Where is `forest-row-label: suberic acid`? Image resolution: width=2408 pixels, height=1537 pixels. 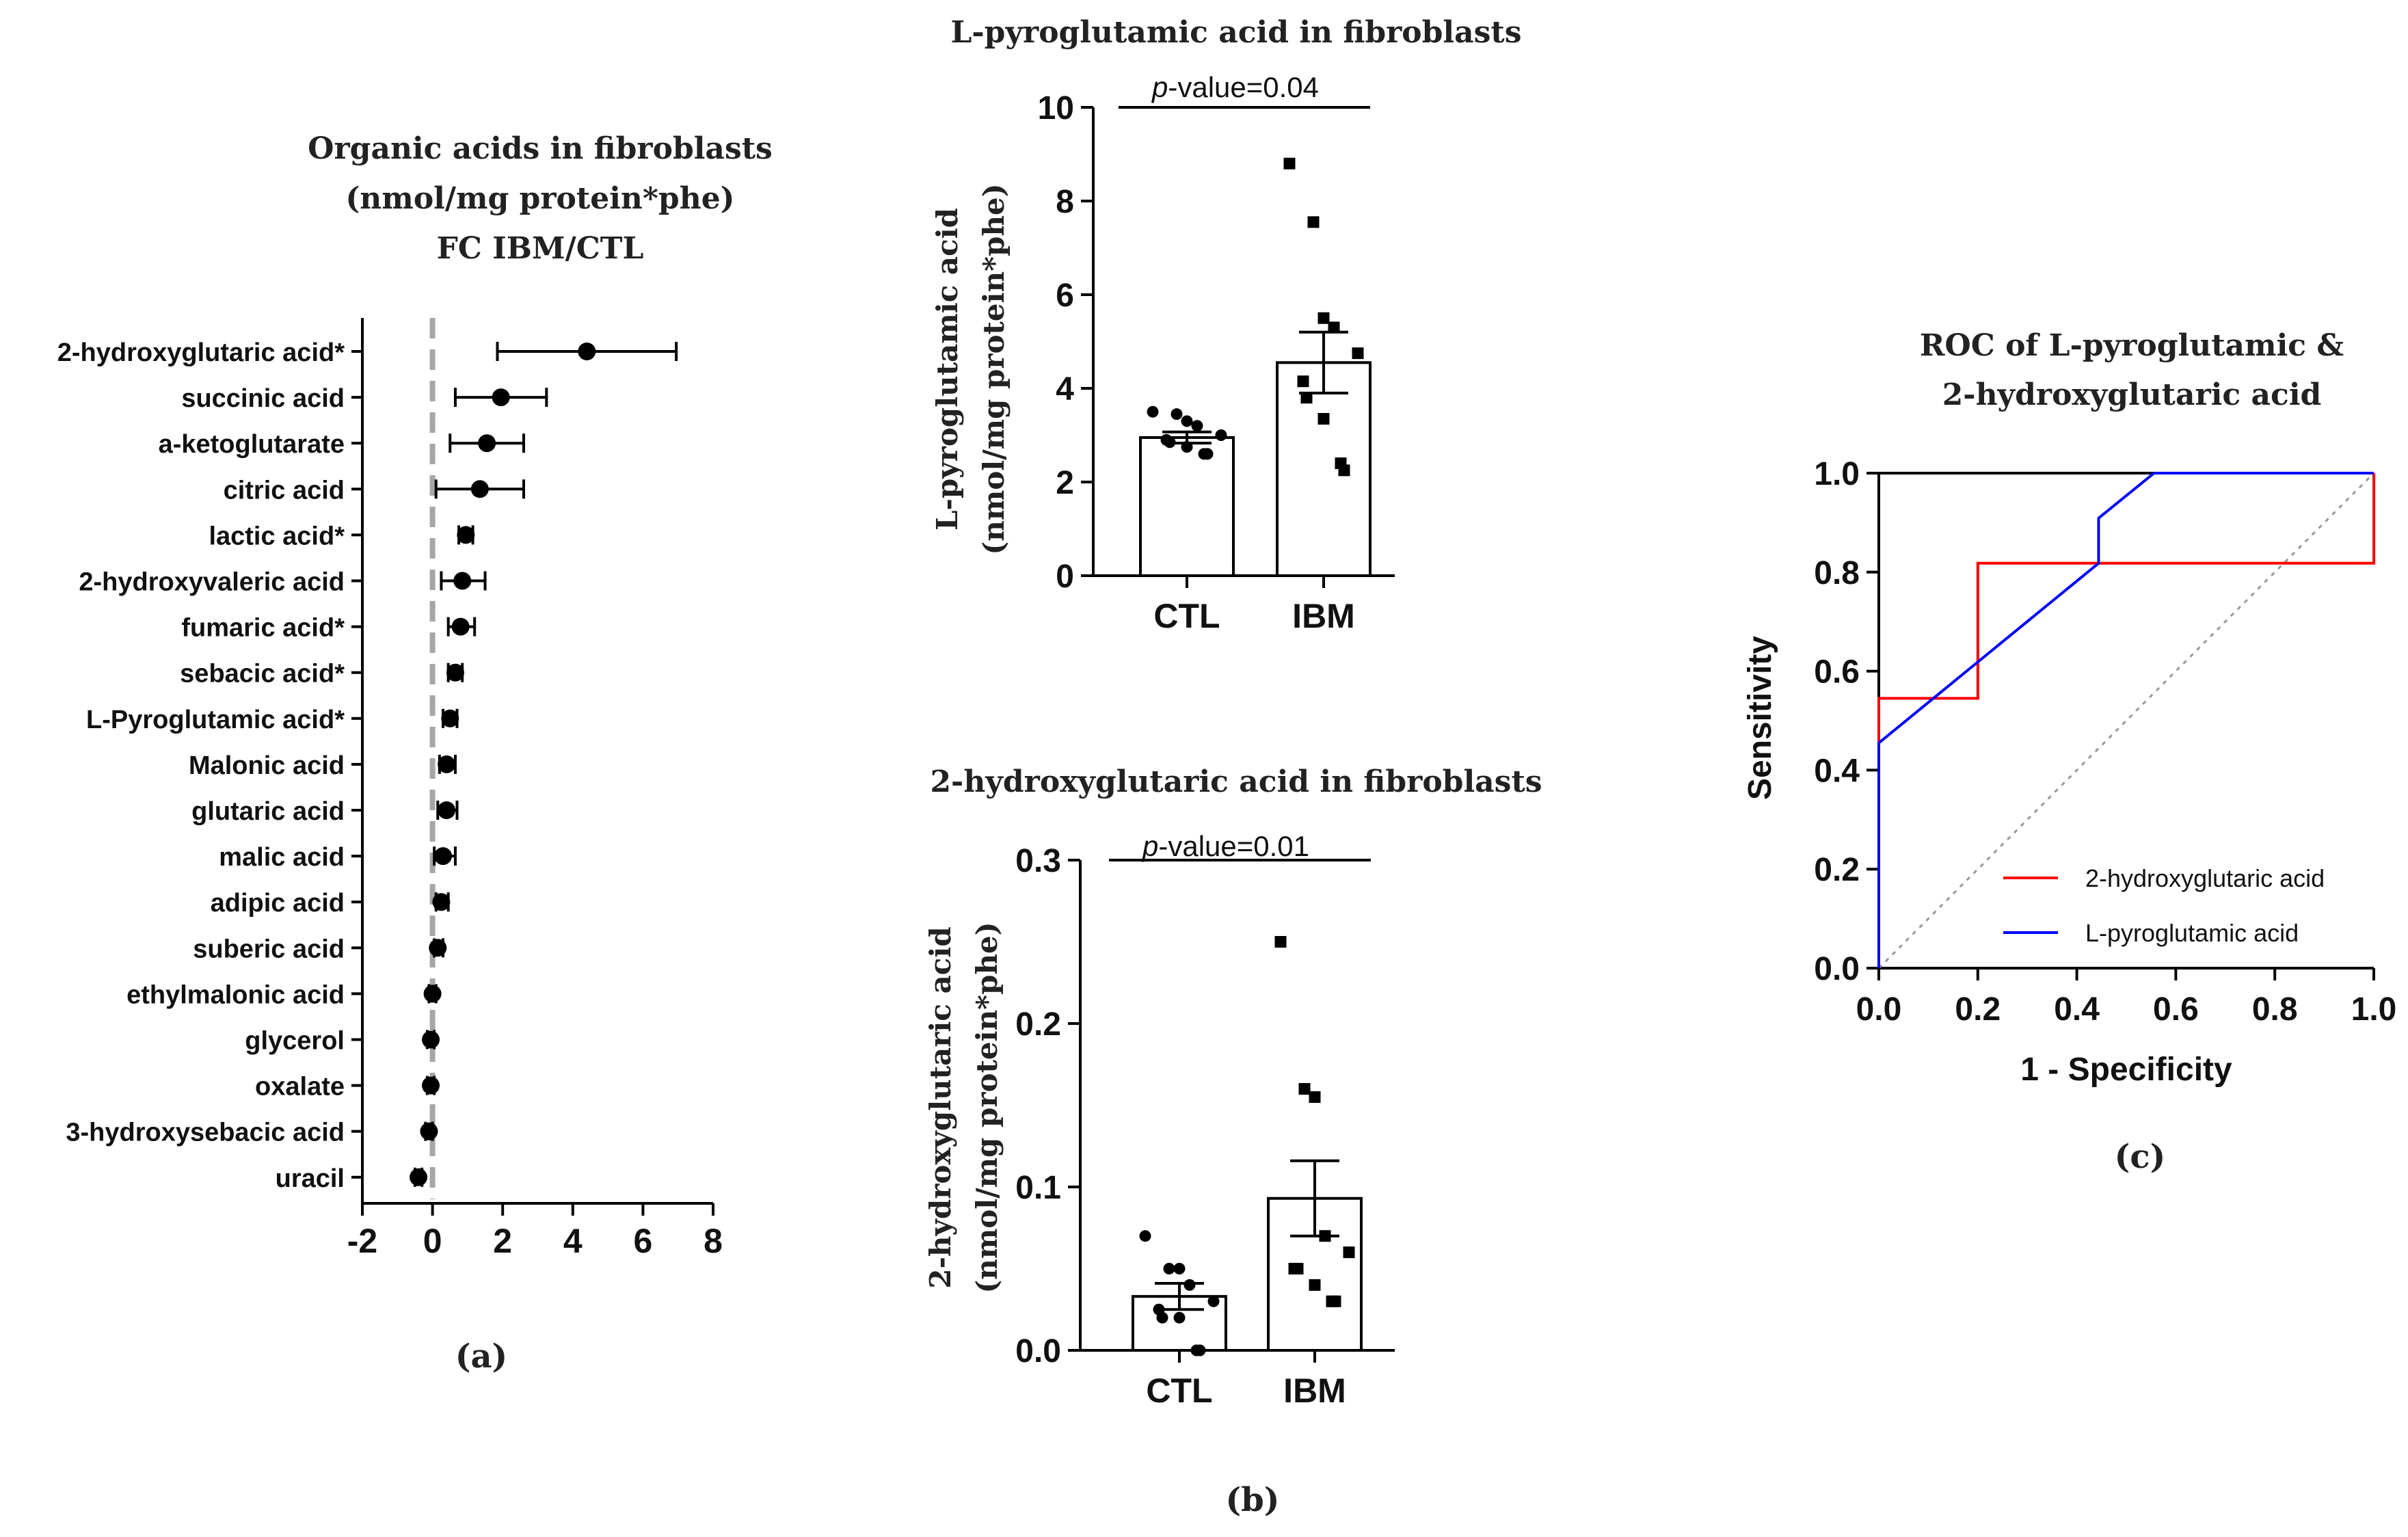 forest-row-label: suberic acid is located at coordinates (269, 949).